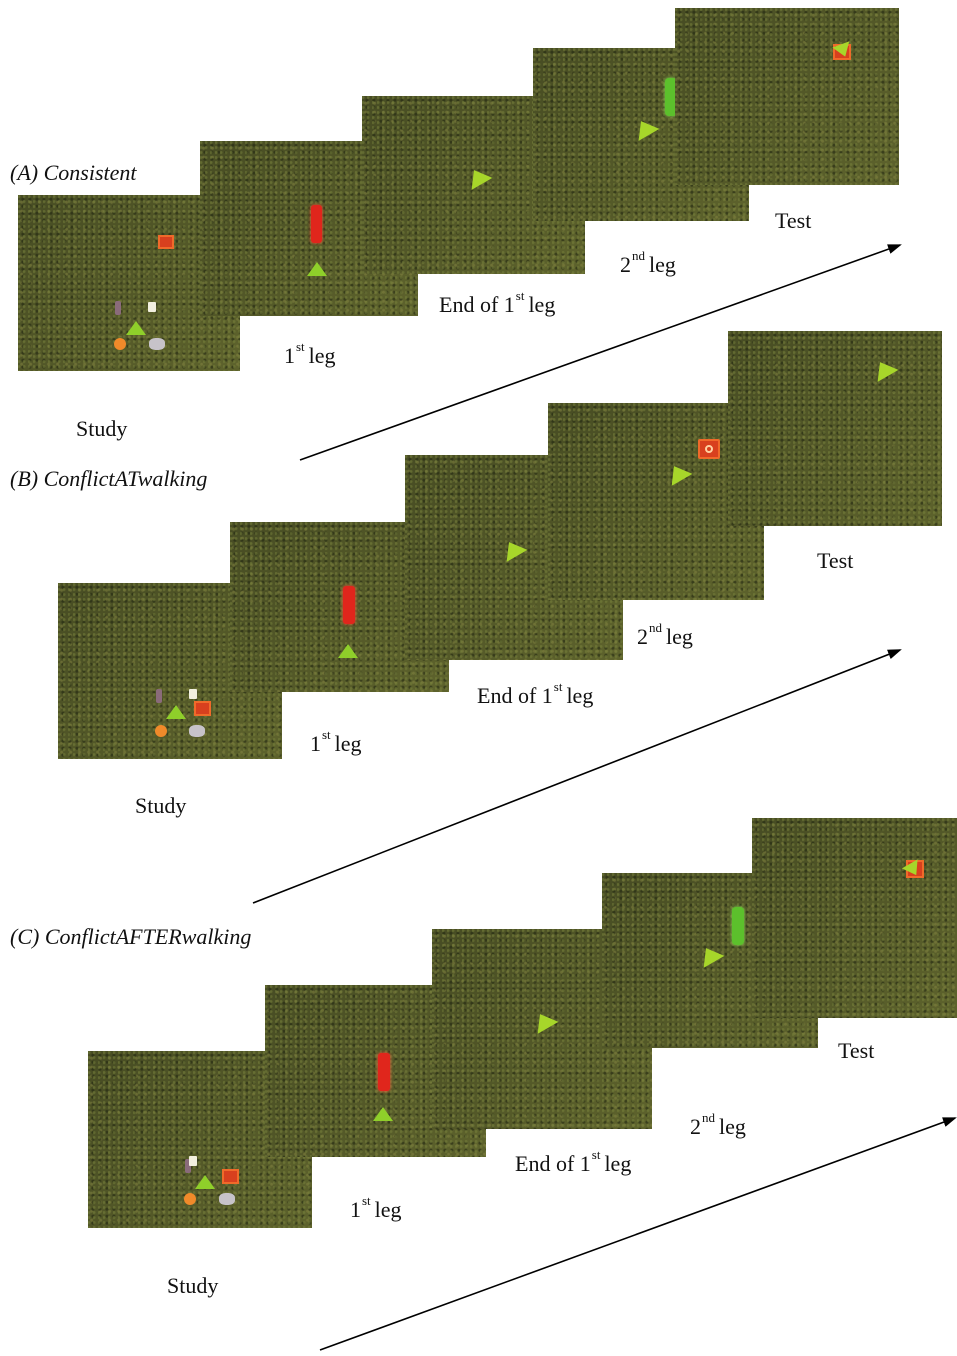  What do you see at coordinates (600, 352) in the screenshot?
I see `arrow-a` at bounding box center [600, 352].